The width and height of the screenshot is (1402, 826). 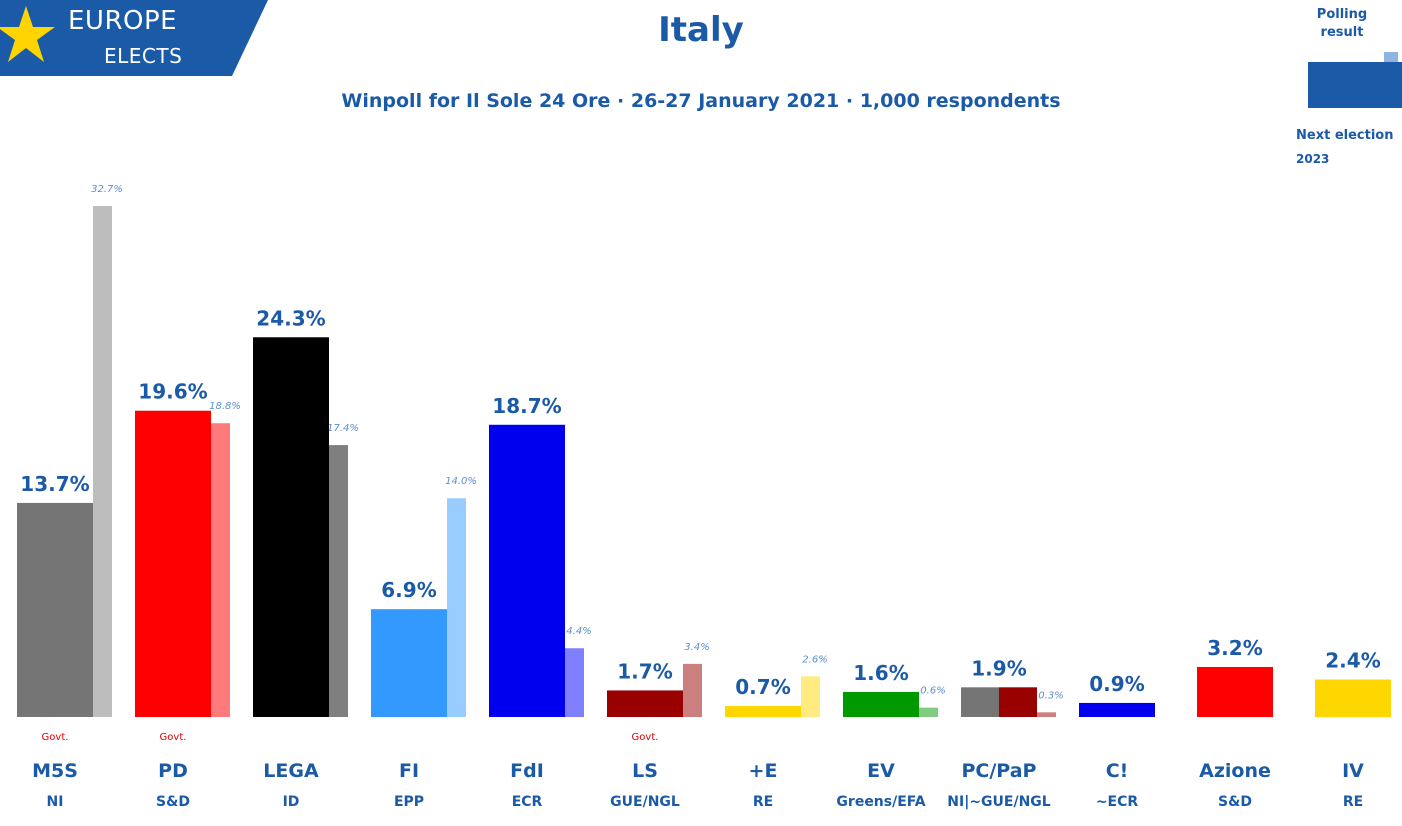 What do you see at coordinates (1117, 771) in the screenshot?
I see `party-name: C!` at bounding box center [1117, 771].